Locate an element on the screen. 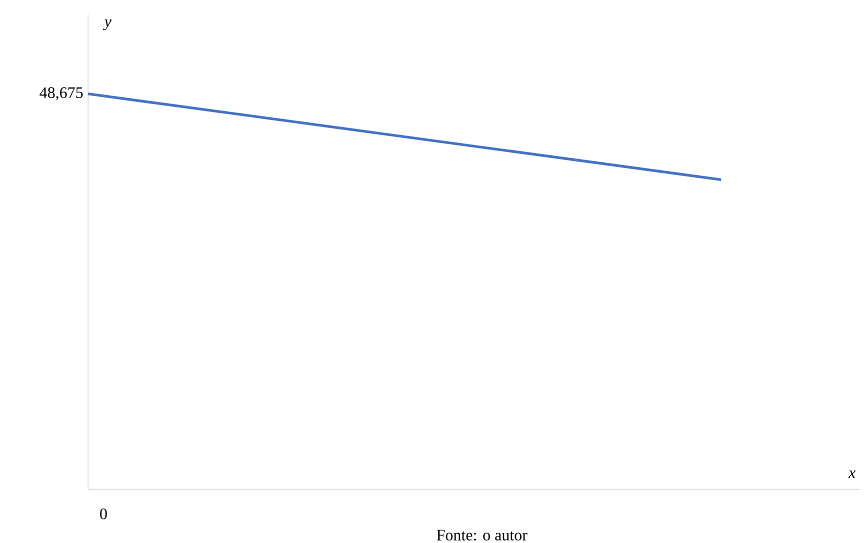  text: 0 is located at coordinates (103, 514).